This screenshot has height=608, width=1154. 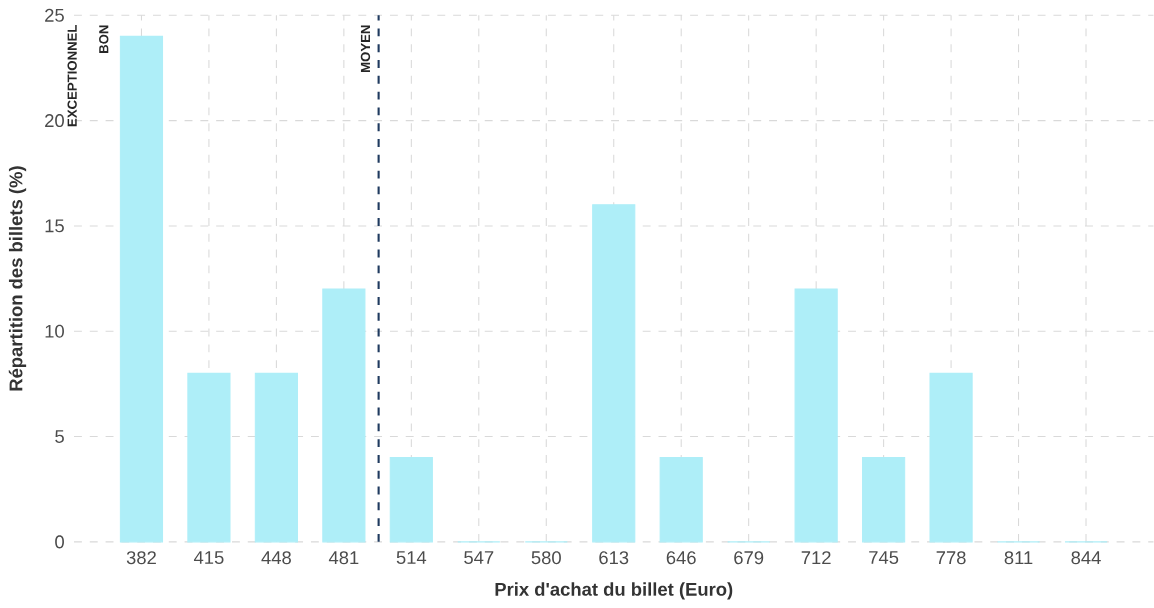 I want to click on y-tick-label: 10, so click(x=54, y=331).